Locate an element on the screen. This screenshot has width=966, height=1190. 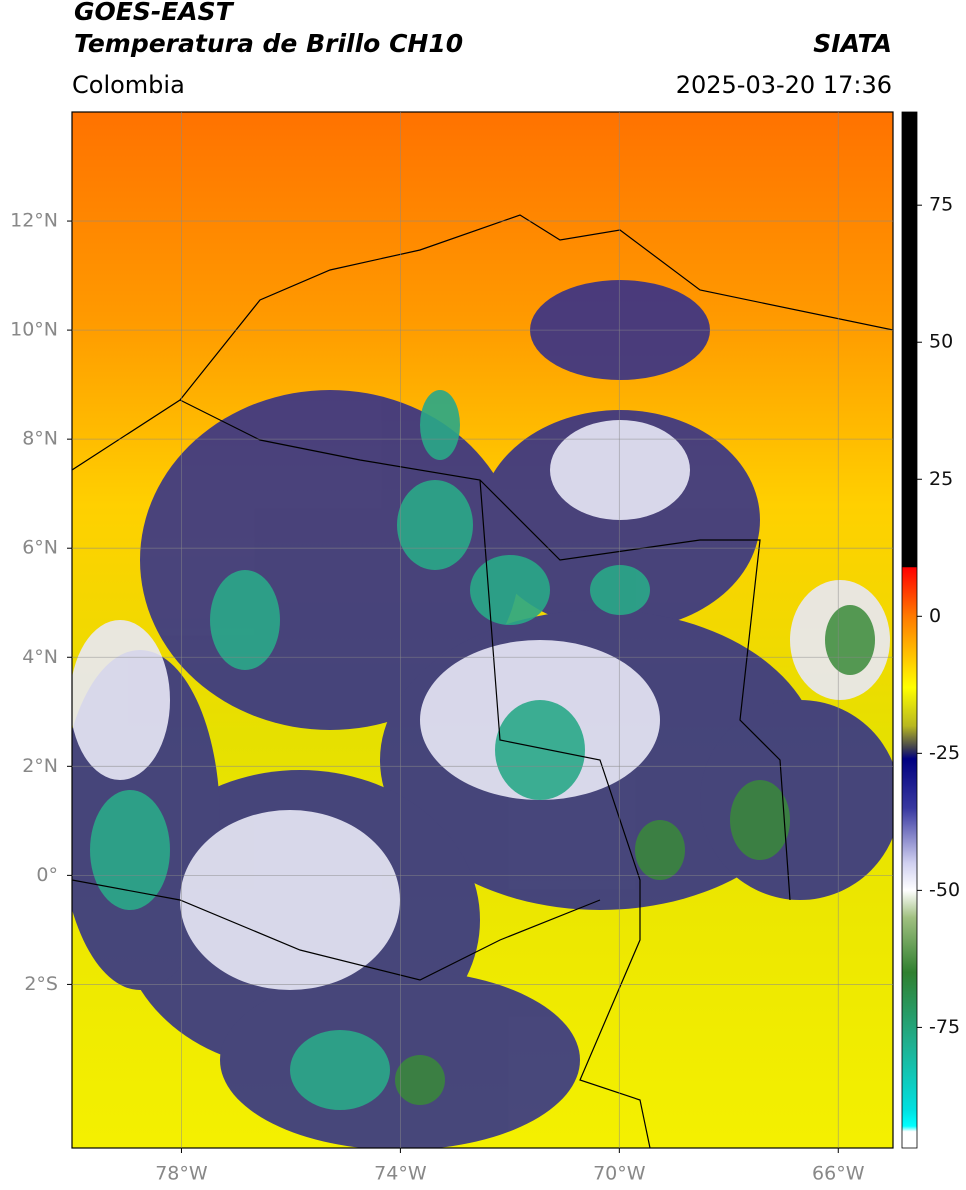
region: Colombia is located at coordinates (128, 85).